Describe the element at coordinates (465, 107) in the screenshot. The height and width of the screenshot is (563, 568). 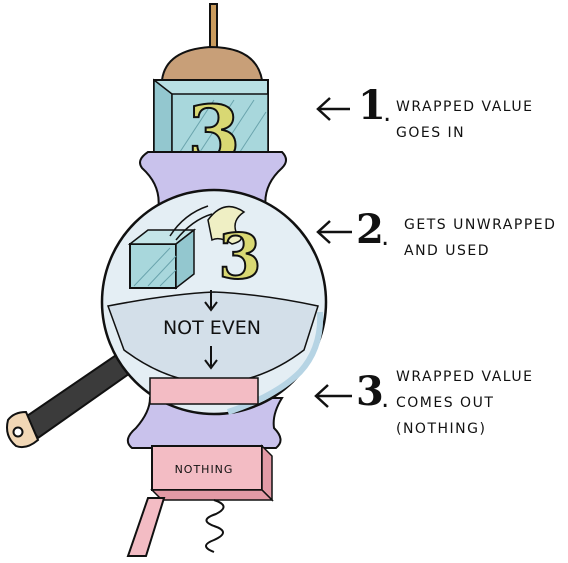
I see `step-1-line-1: WRAPPED VALUE` at that location.